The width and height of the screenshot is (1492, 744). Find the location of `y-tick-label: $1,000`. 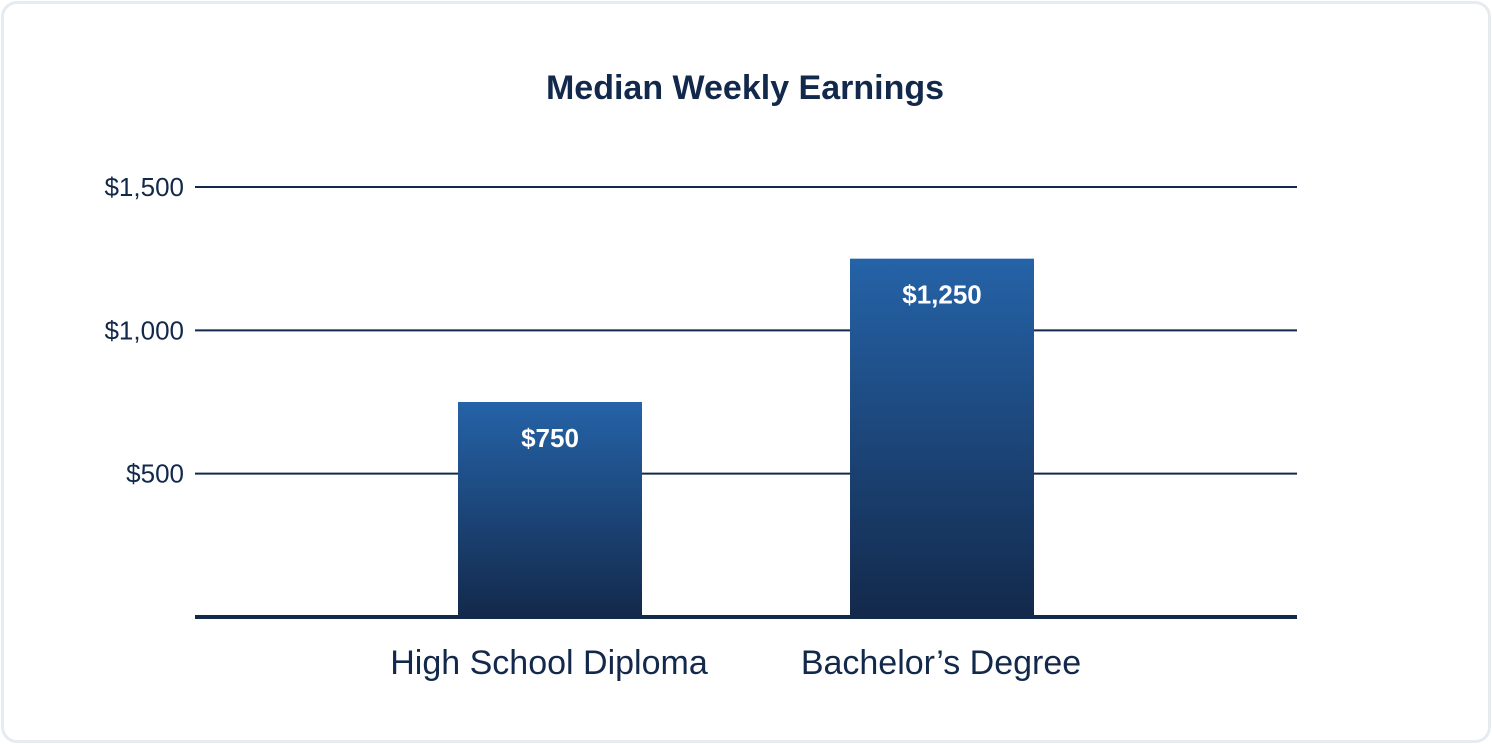

y-tick-label: $1,000 is located at coordinates (144, 330).